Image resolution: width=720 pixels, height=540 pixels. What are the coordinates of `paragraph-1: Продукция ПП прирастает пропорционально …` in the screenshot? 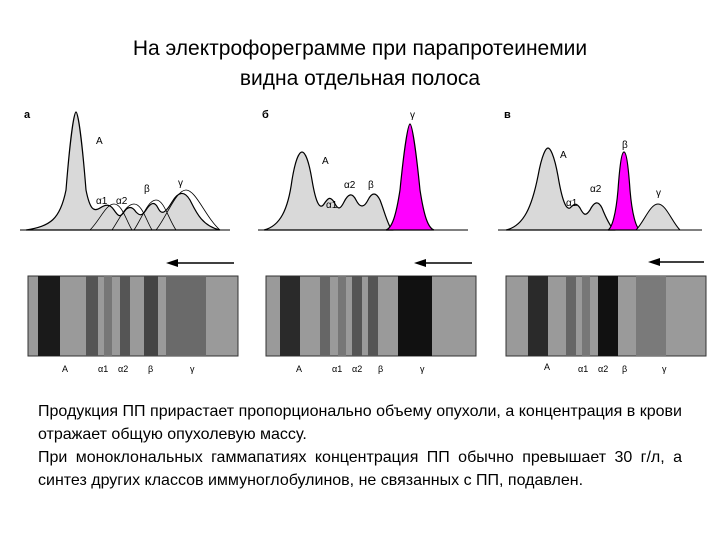 It's located at (360, 423).